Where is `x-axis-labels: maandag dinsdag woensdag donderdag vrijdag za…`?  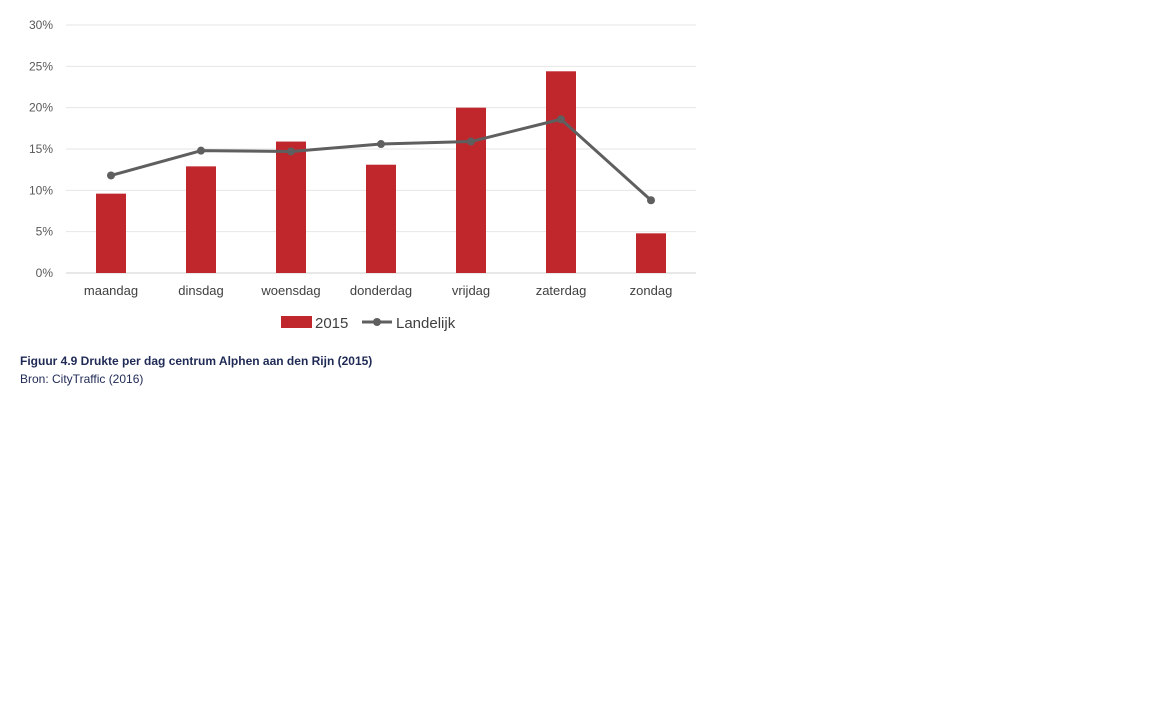
x-axis-labels: maandag dinsdag woensdag donderdag vrijdag za… is located at coordinates (378, 290).